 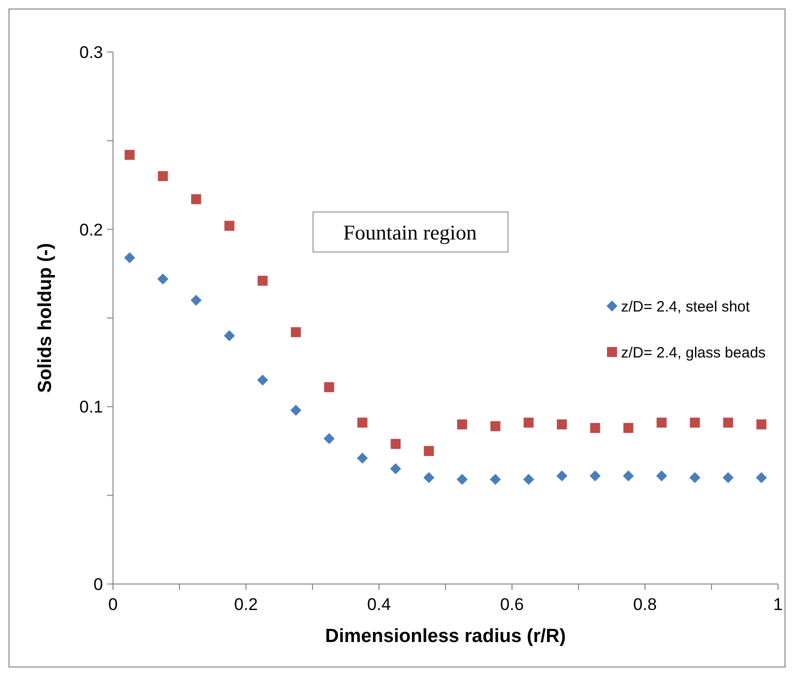 What do you see at coordinates (45, 318) in the screenshot?
I see `y-axis-title: Solids holdup (-)` at bounding box center [45, 318].